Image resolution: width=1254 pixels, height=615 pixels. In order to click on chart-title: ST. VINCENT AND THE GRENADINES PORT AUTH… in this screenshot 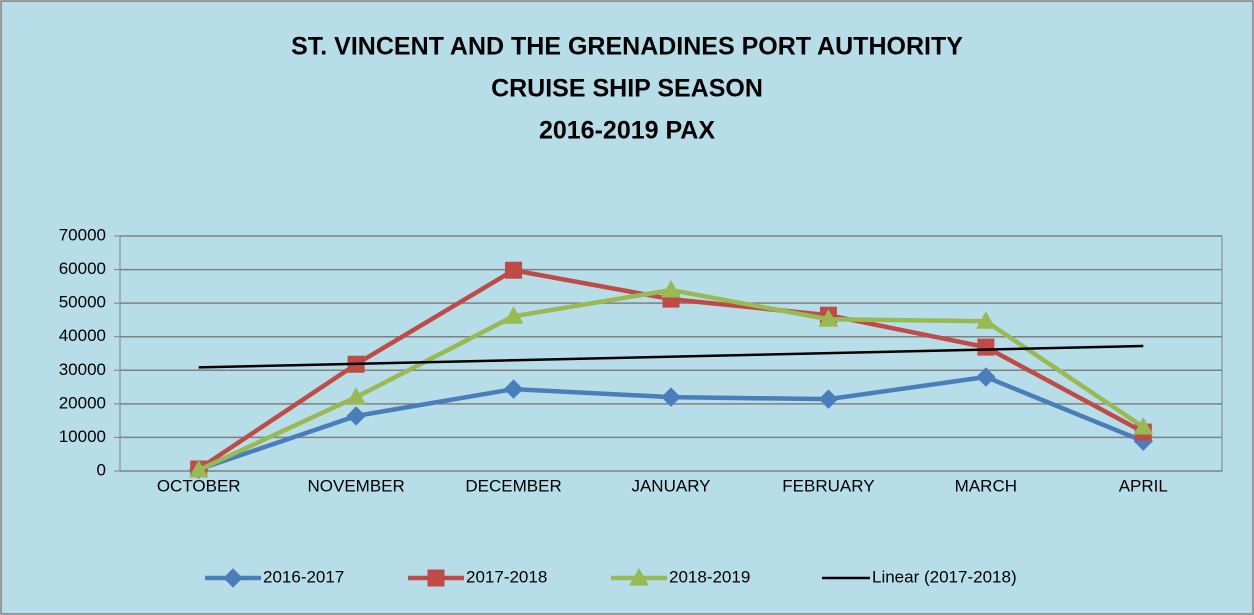, I will do `click(627, 47)`.